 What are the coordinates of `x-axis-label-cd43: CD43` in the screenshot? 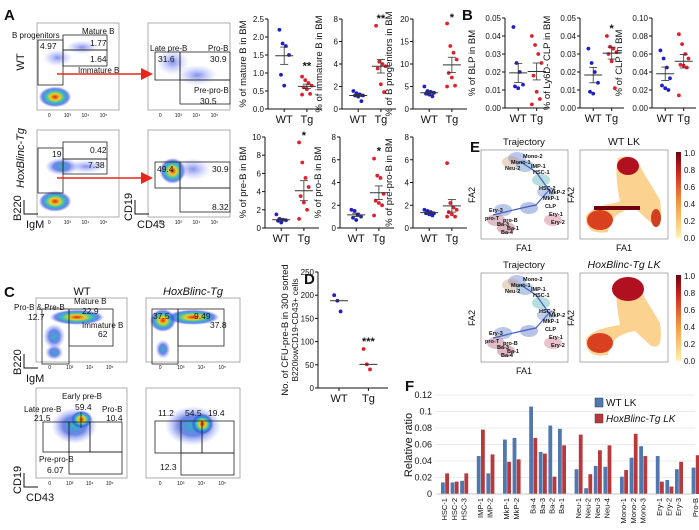 It's located at (151, 225).